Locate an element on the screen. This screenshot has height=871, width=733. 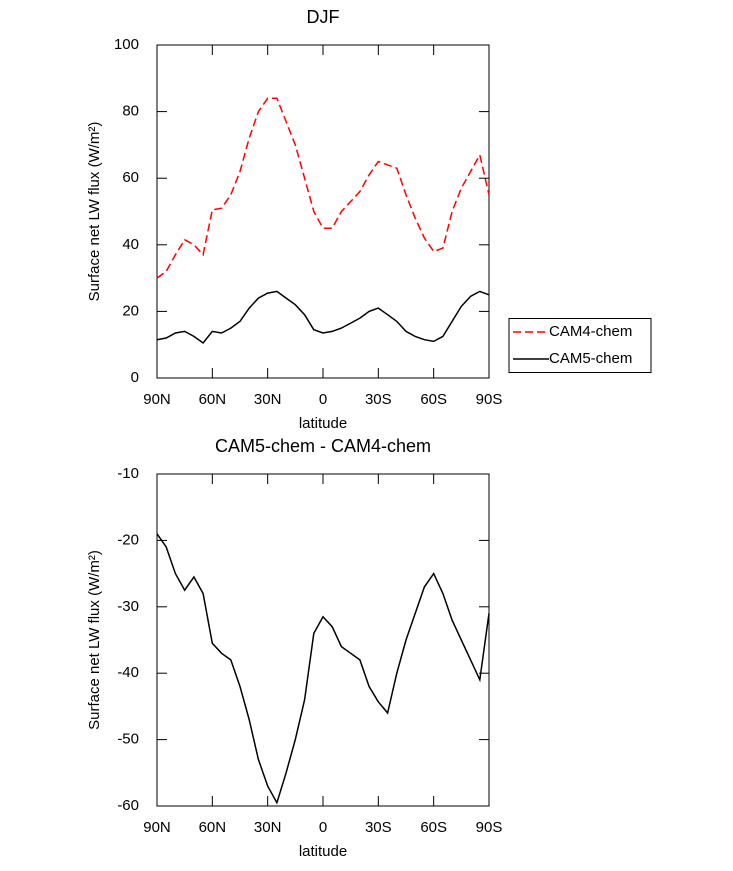
y-tick-label: -50 is located at coordinates (128, 739).